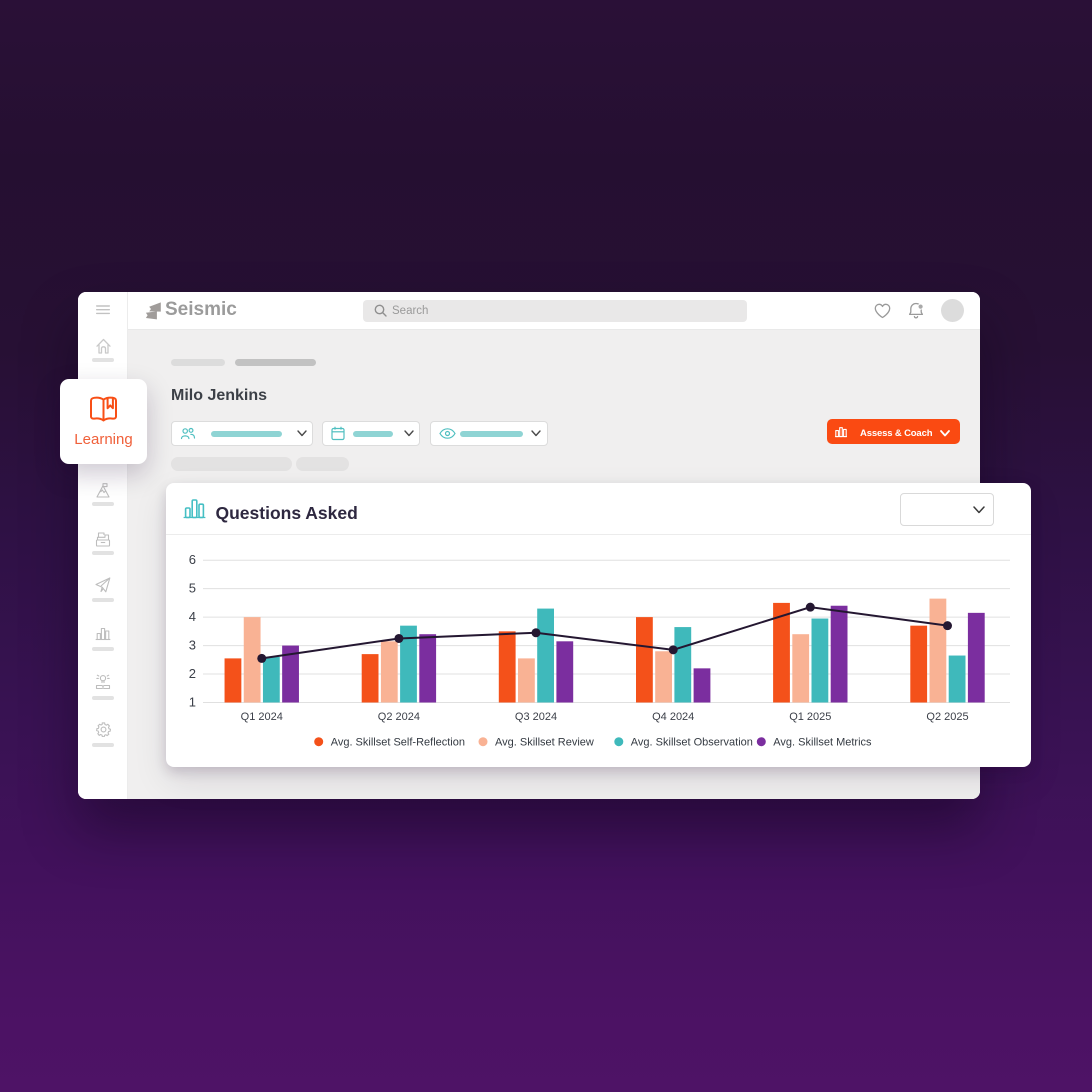  I want to click on svg-text: Q2 2025, so click(947, 717).